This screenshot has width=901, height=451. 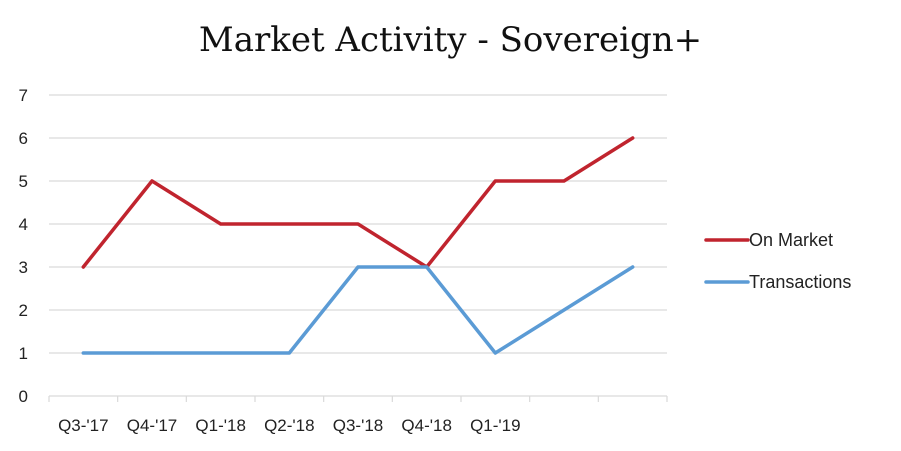 What do you see at coordinates (358, 425) in the screenshot?
I see `x-tick-label: Q3-'18` at bounding box center [358, 425].